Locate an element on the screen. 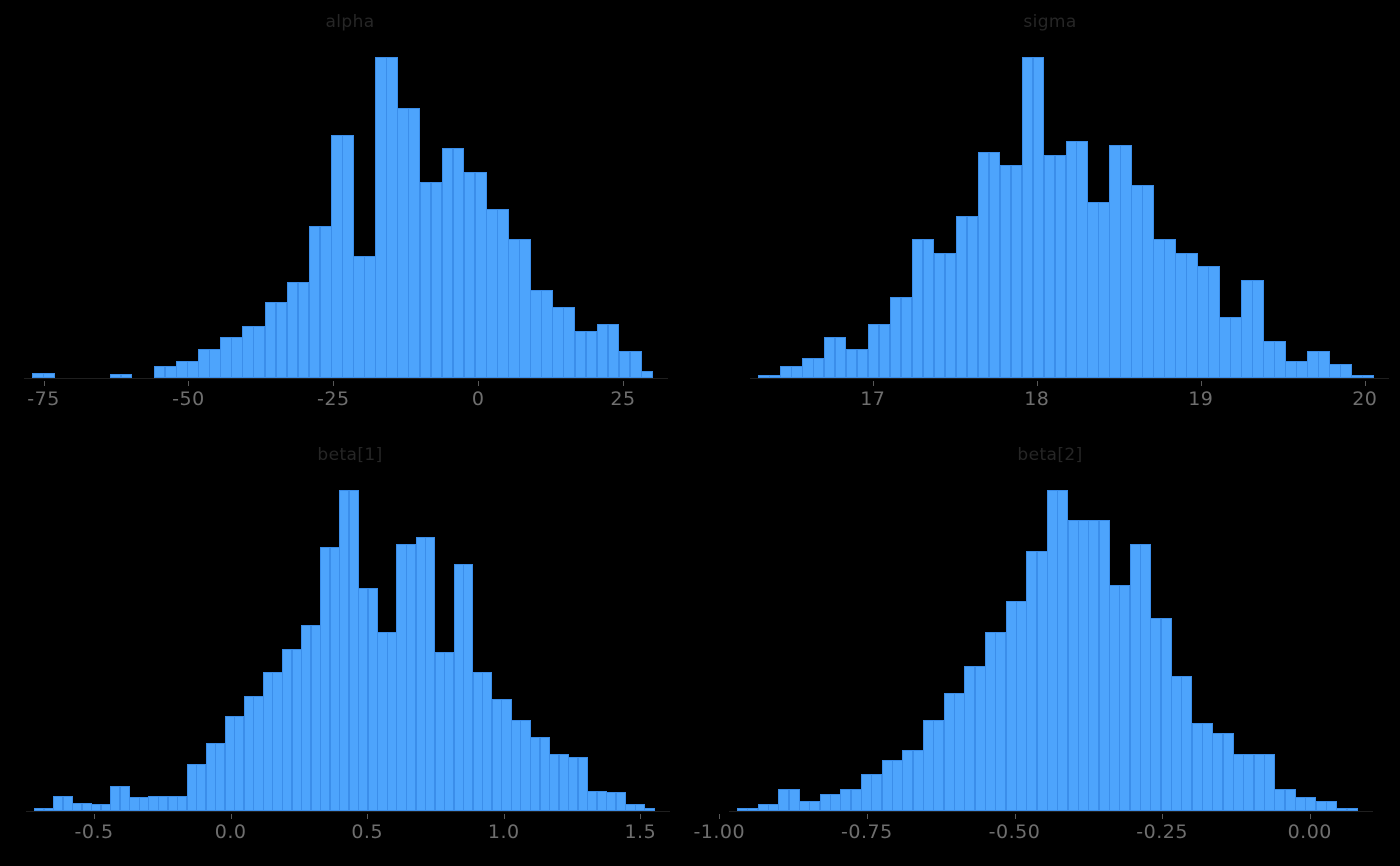 This screenshot has width=1400, height=866. x-tick-label: -0.25 is located at coordinates (1162, 832).